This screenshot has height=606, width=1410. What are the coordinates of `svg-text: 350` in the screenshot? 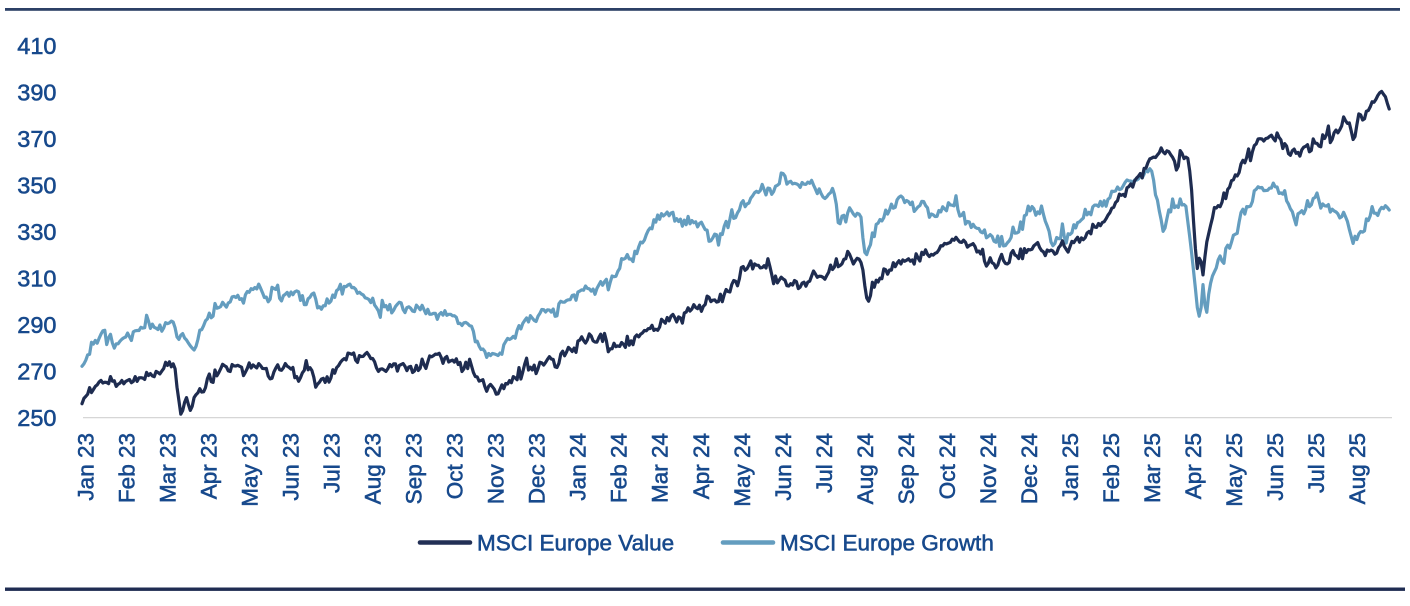 It's located at (36, 186).